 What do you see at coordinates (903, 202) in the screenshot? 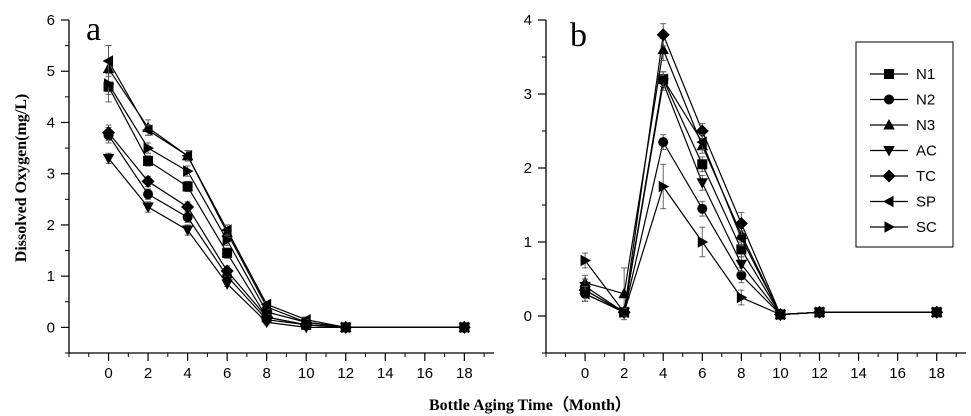
I see `legend-item-sp: SP` at bounding box center [903, 202].